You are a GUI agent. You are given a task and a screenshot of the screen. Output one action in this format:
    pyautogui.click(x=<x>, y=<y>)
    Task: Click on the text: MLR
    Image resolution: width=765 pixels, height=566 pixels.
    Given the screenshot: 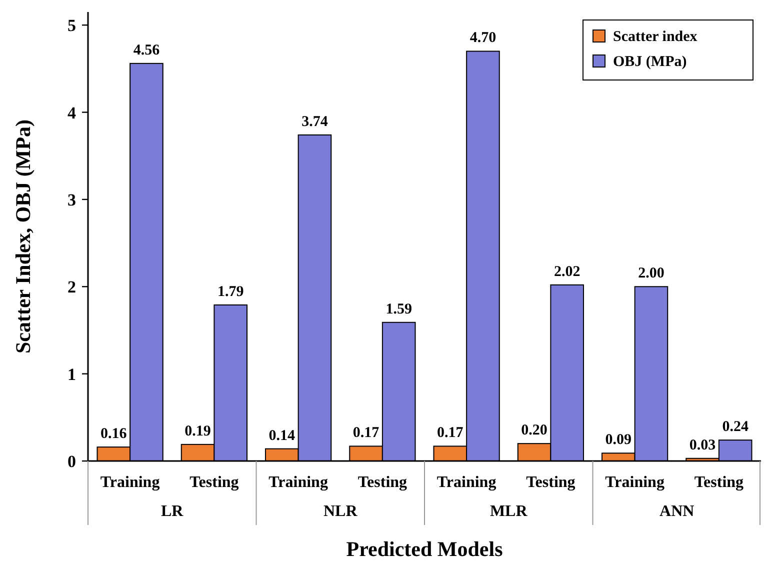 What is the action you would take?
    pyautogui.click(x=509, y=511)
    